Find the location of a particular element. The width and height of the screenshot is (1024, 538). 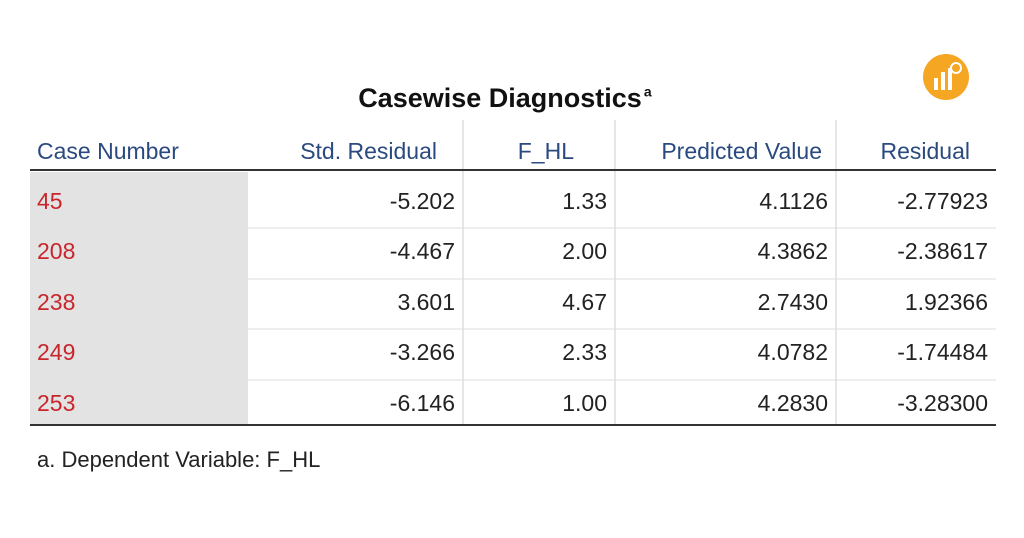

table-cell: 3.601 is located at coordinates (426, 302).